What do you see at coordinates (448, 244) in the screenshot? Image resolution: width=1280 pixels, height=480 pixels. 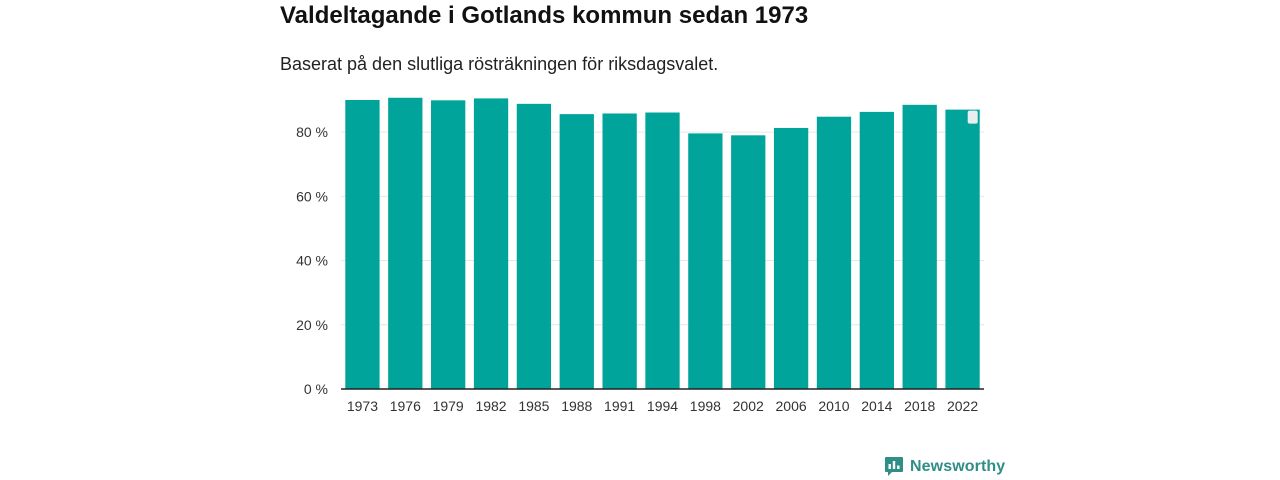 I see `bar-1979` at bounding box center [448, 244].